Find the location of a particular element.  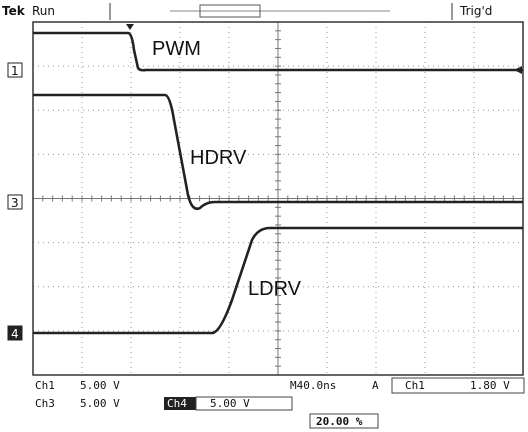

channel-marker-text: 4 is located at coordinates (15, 334).